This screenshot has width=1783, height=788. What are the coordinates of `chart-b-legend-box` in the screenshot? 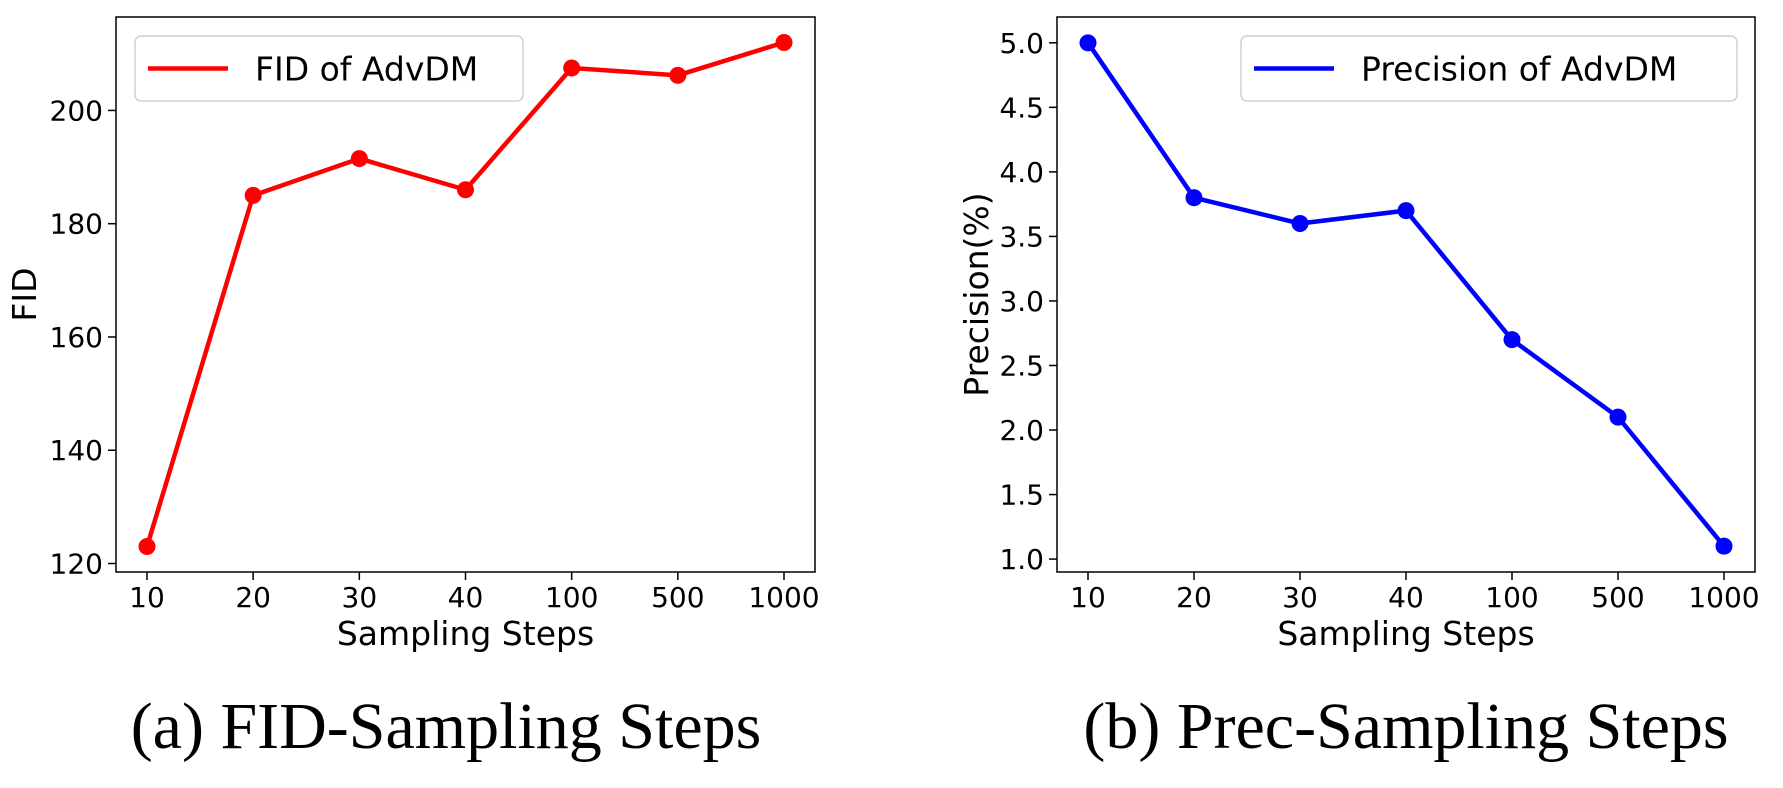 It's located at (1489, 68).